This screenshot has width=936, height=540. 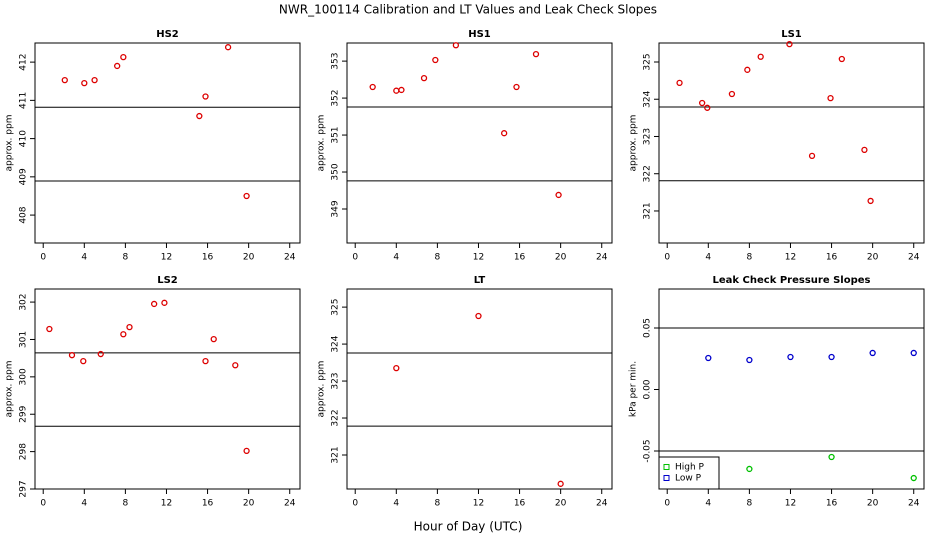 What do you see at coordinates (648, 173) in the screenshot?
I see `y-tick-label: 322` at bounding box center [648, 173].